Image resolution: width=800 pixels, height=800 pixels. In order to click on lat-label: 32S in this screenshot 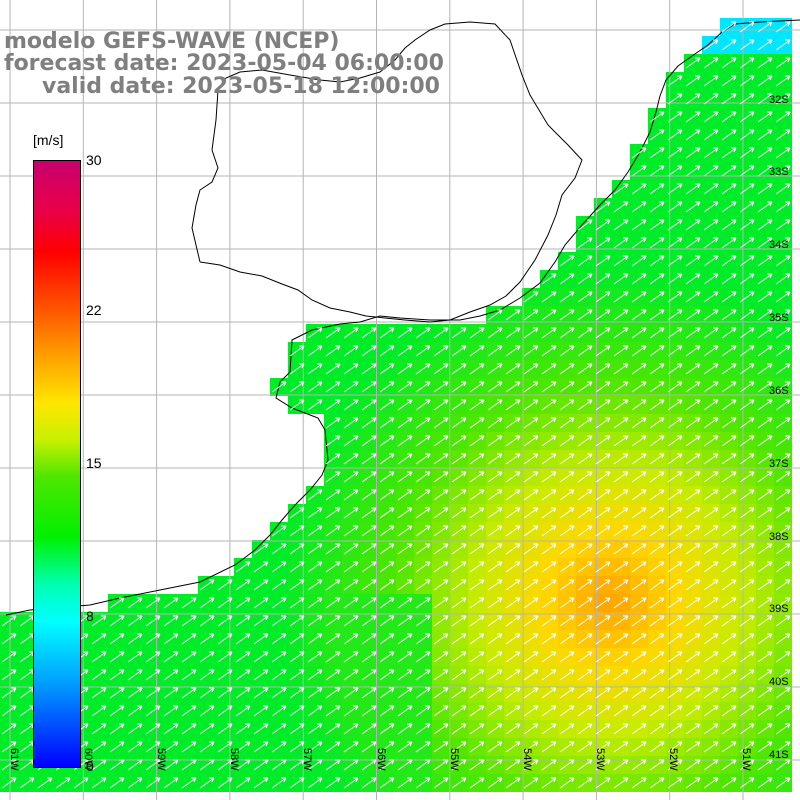, I will do `click(779, 100)`.